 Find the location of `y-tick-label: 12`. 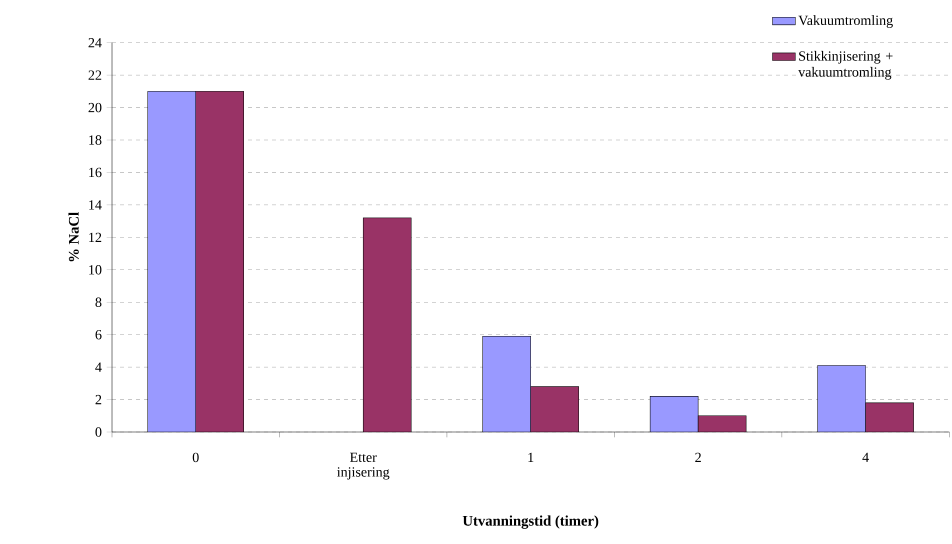

y-tick-label: 12 is located at coordinates (95, 237).